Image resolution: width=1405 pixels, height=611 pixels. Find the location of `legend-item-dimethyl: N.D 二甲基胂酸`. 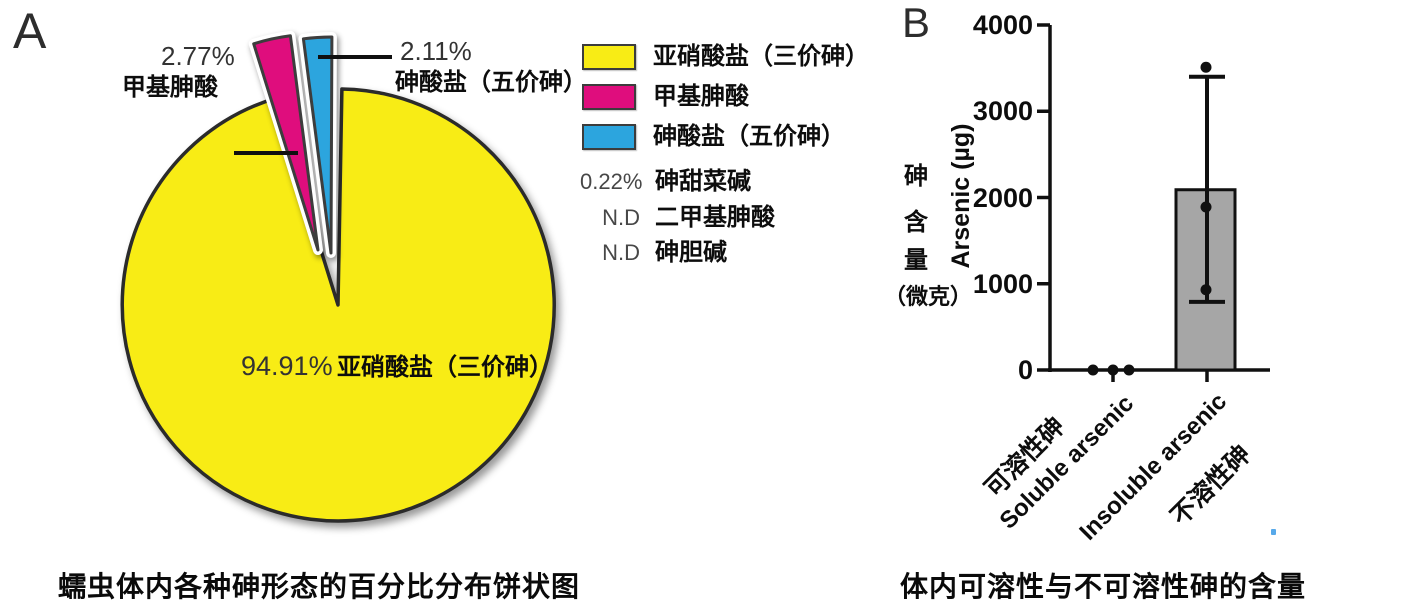

legend-item-dimethyl: N.D 二甲基胂酸 is located at coordinates (677, 218).